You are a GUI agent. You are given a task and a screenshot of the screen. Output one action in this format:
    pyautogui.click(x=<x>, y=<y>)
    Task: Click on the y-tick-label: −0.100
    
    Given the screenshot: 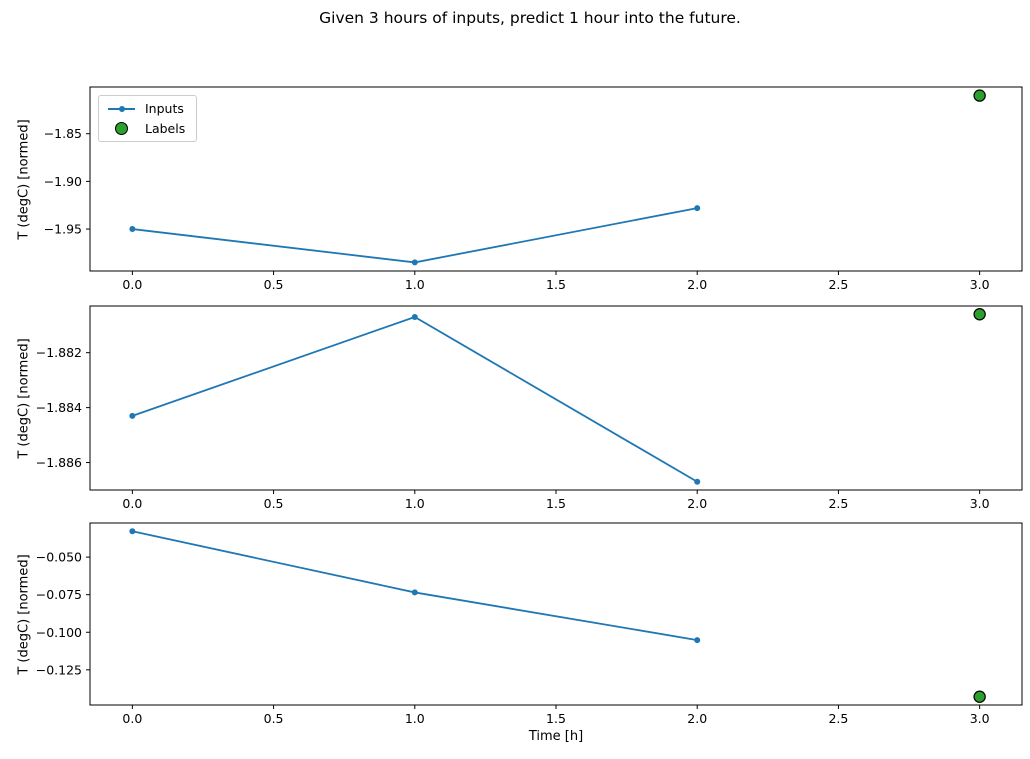 What is the action you would take?
    pyautogui.click(x=59, y=632)
    